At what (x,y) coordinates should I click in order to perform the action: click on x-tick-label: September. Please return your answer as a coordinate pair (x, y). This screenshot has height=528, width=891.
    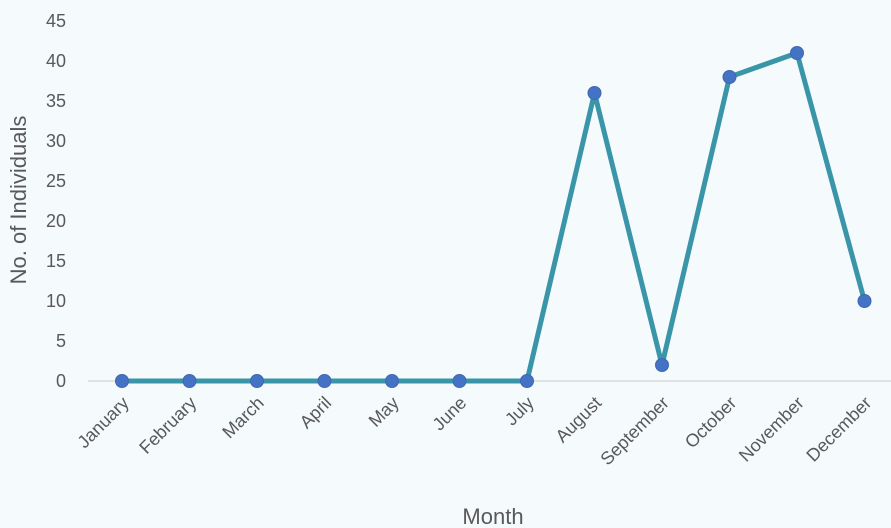
    Looking at the image, I should click on (634, 431).